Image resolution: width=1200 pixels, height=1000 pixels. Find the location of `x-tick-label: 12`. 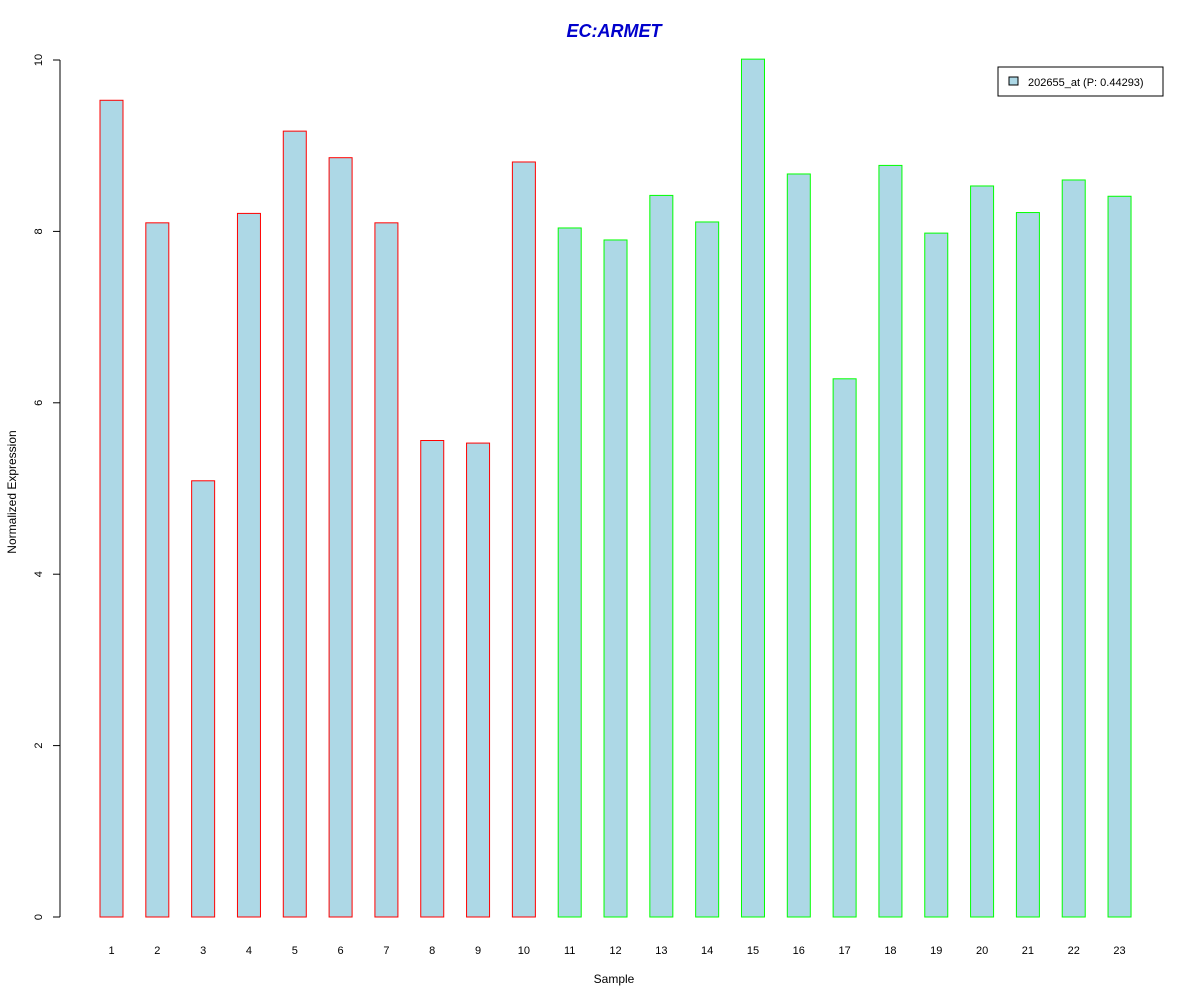

x-tick-label: 12 is located at coordinates (615, 951).